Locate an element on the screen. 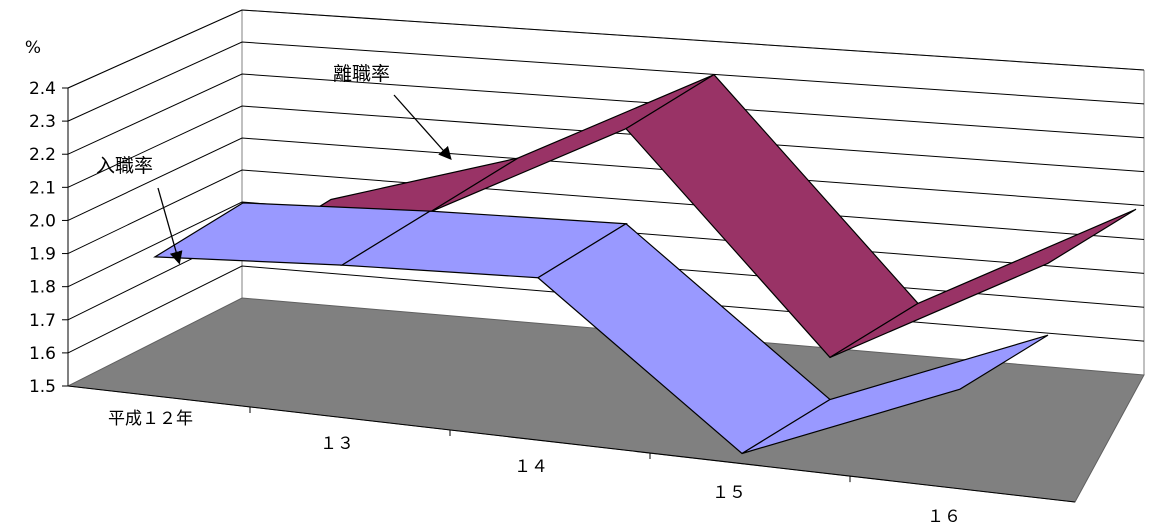 This screenshot has height=523, width=1154. annotations: 入職率 離職率 is located at coordinates (274, 164).